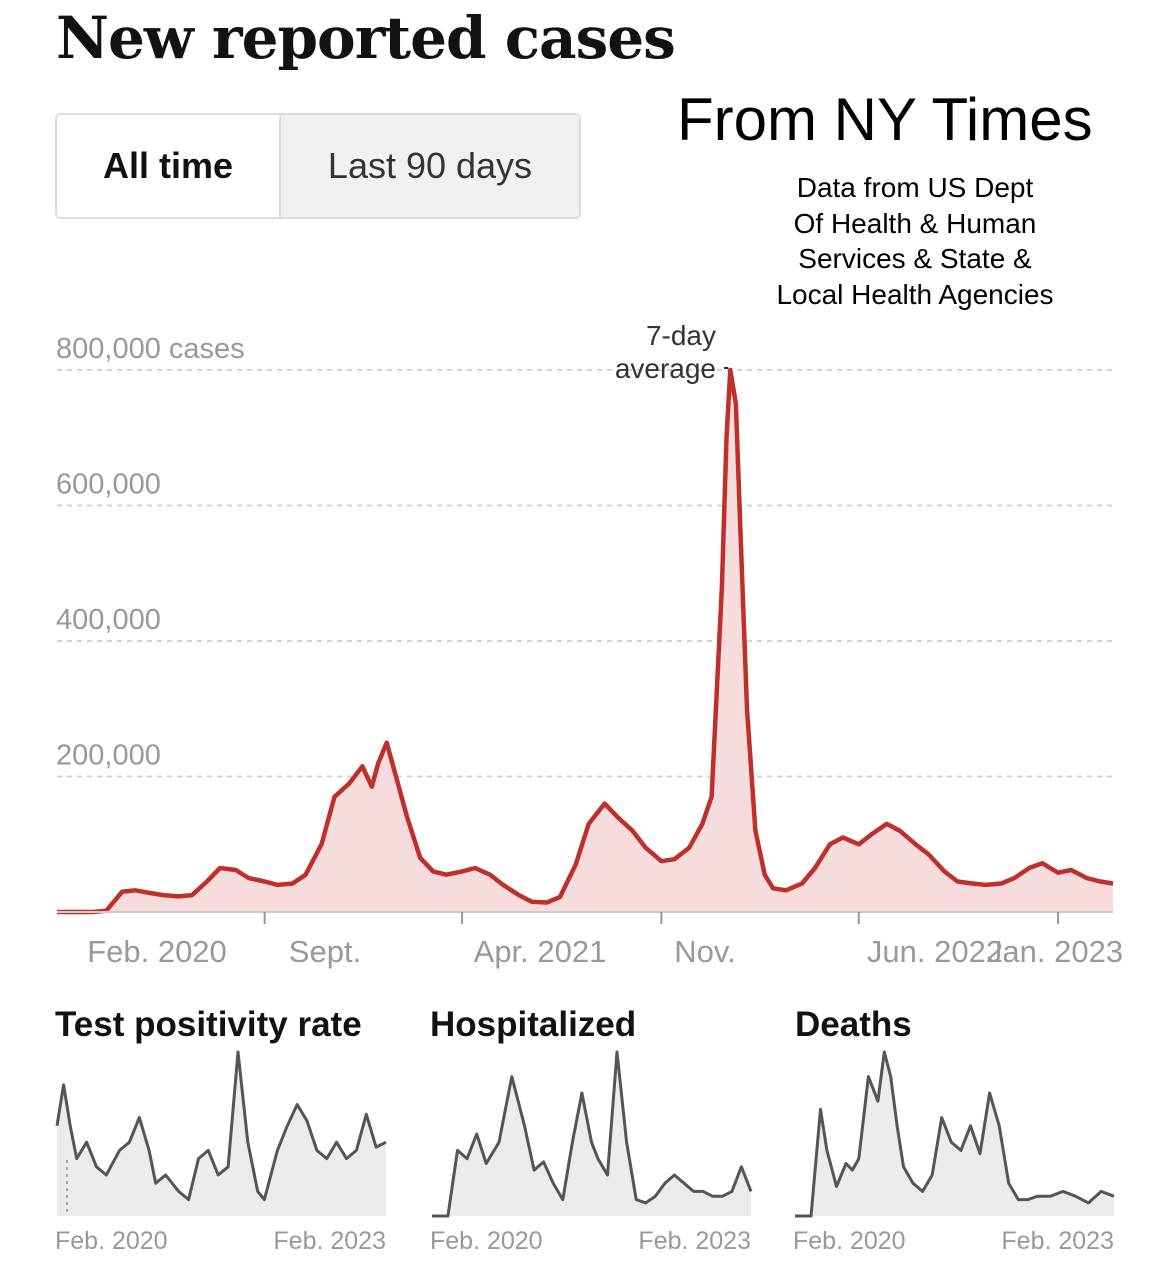  I want to click on annotation-label: average, so click(665, 368).